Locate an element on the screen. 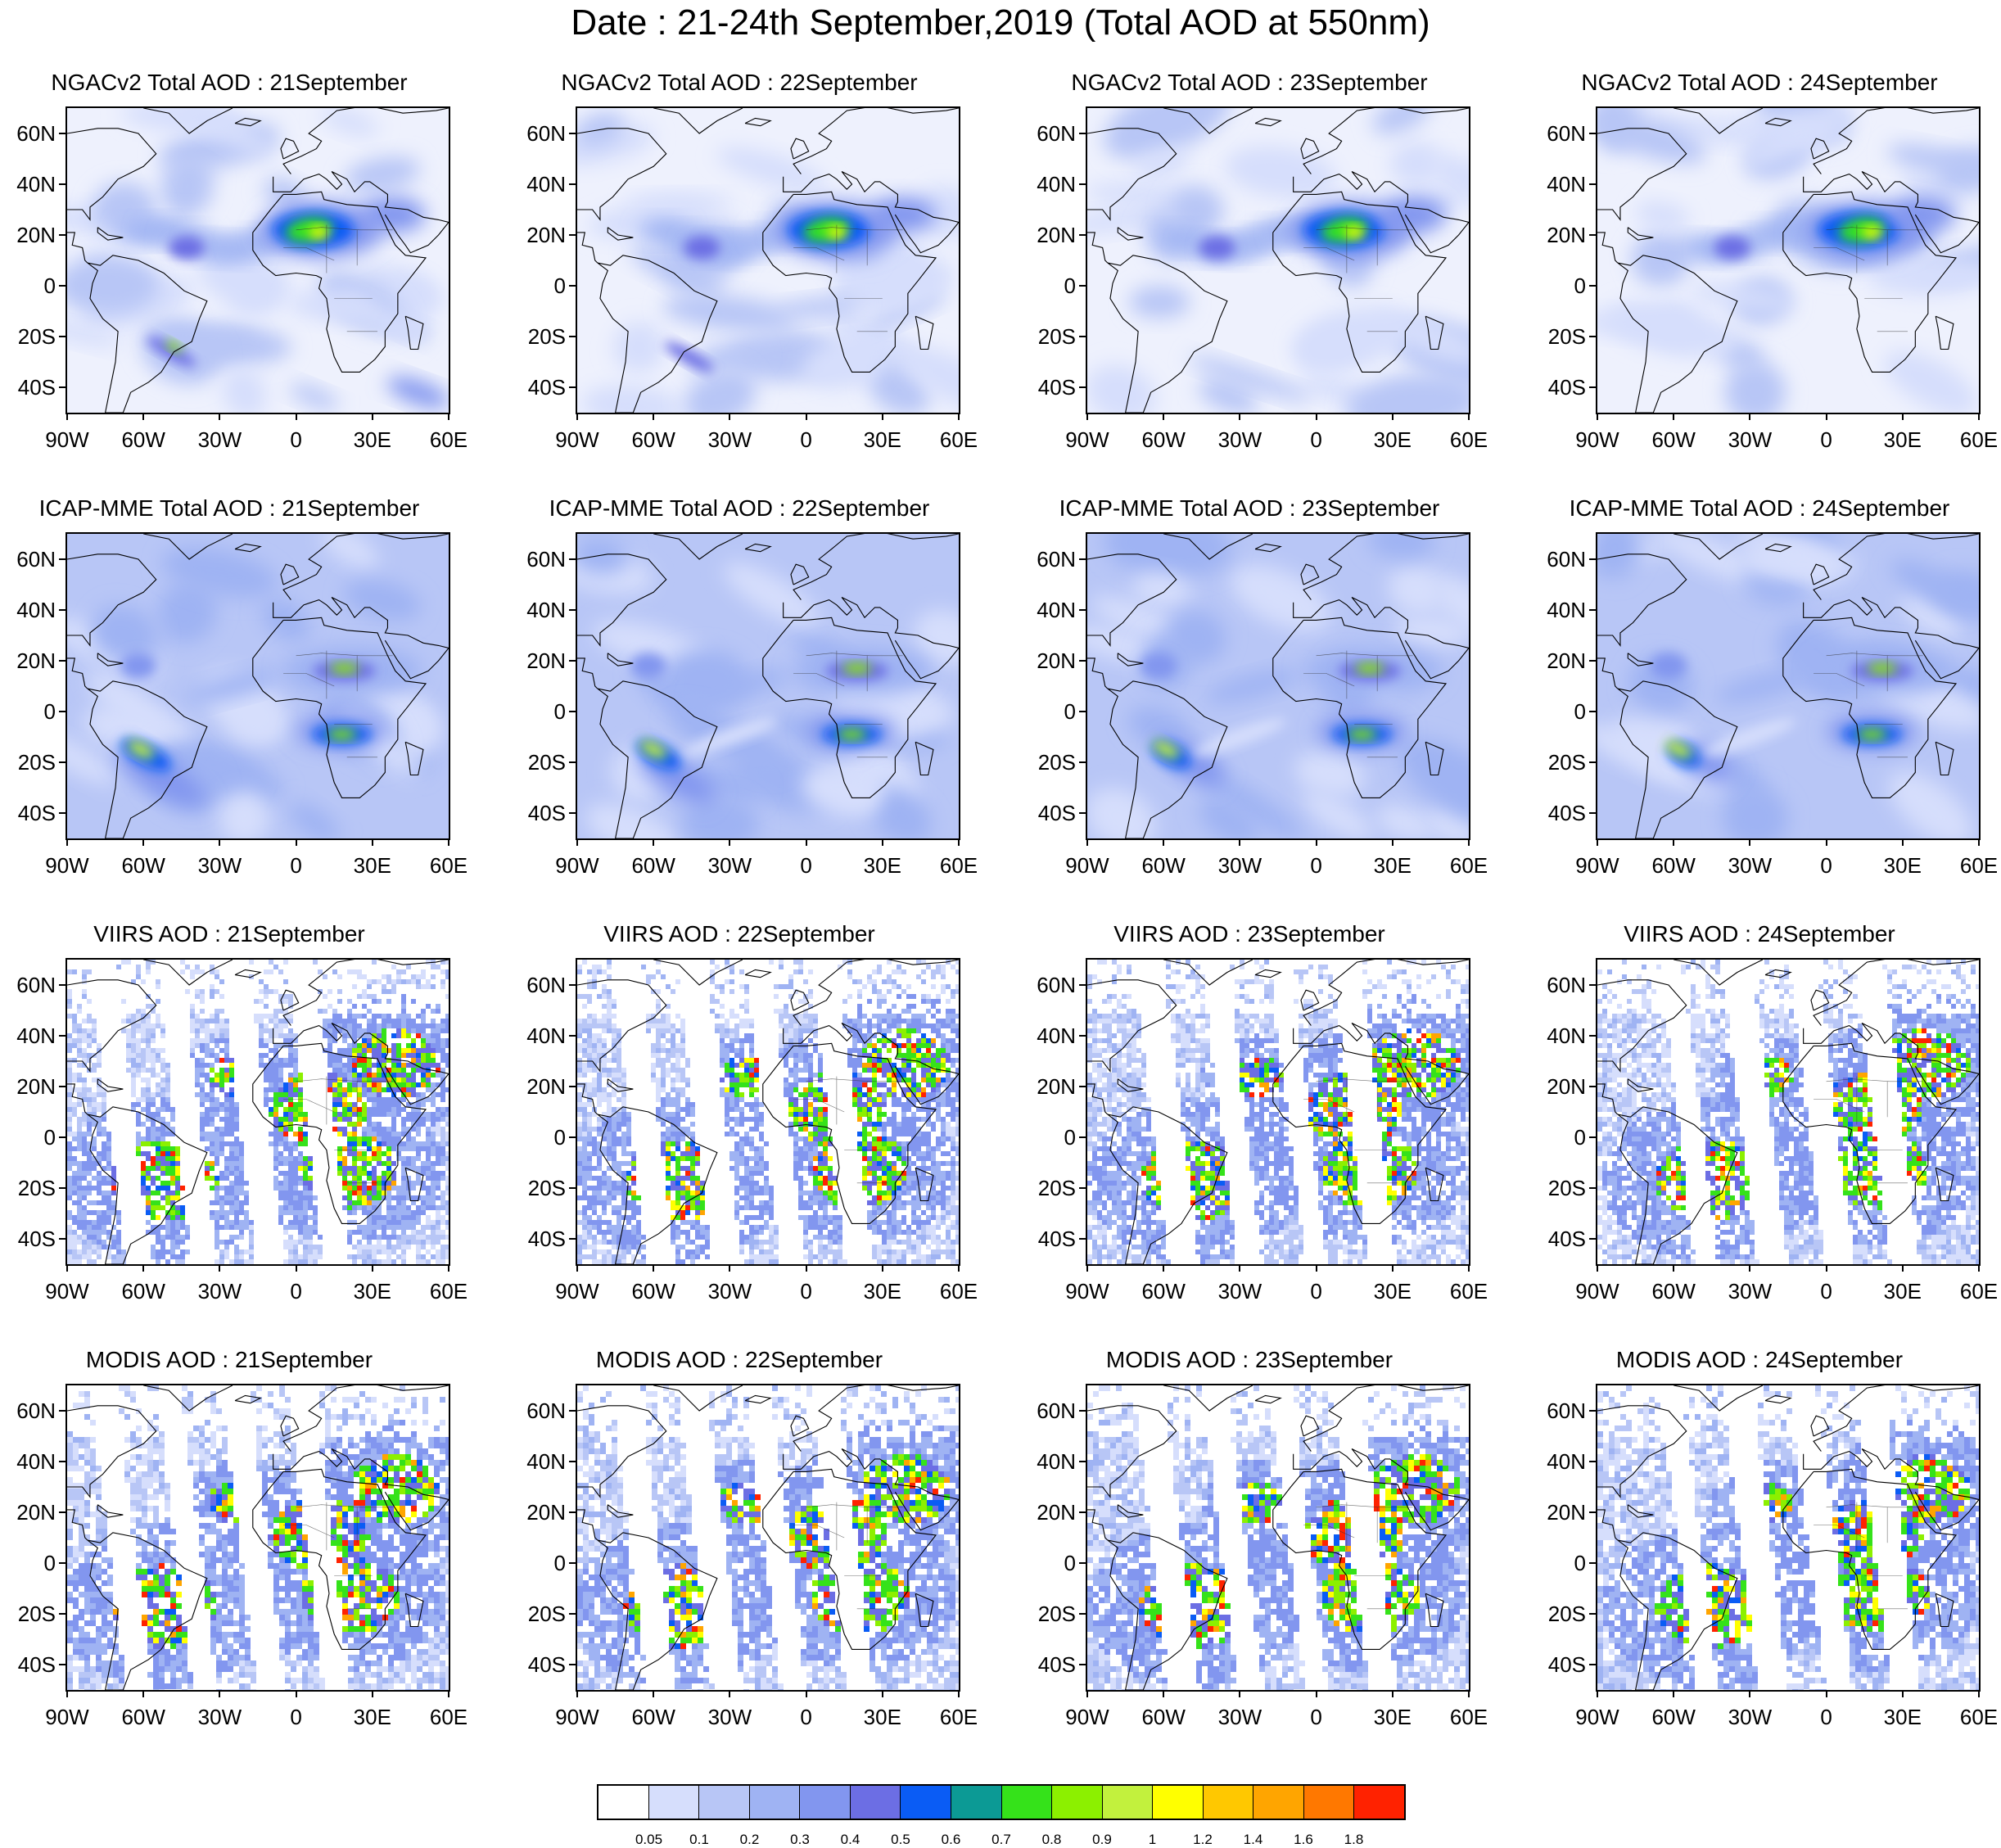 The height and width of the screenshot is (1848, 2001). longitude-label: 60E is located at coordinates (449, 439).